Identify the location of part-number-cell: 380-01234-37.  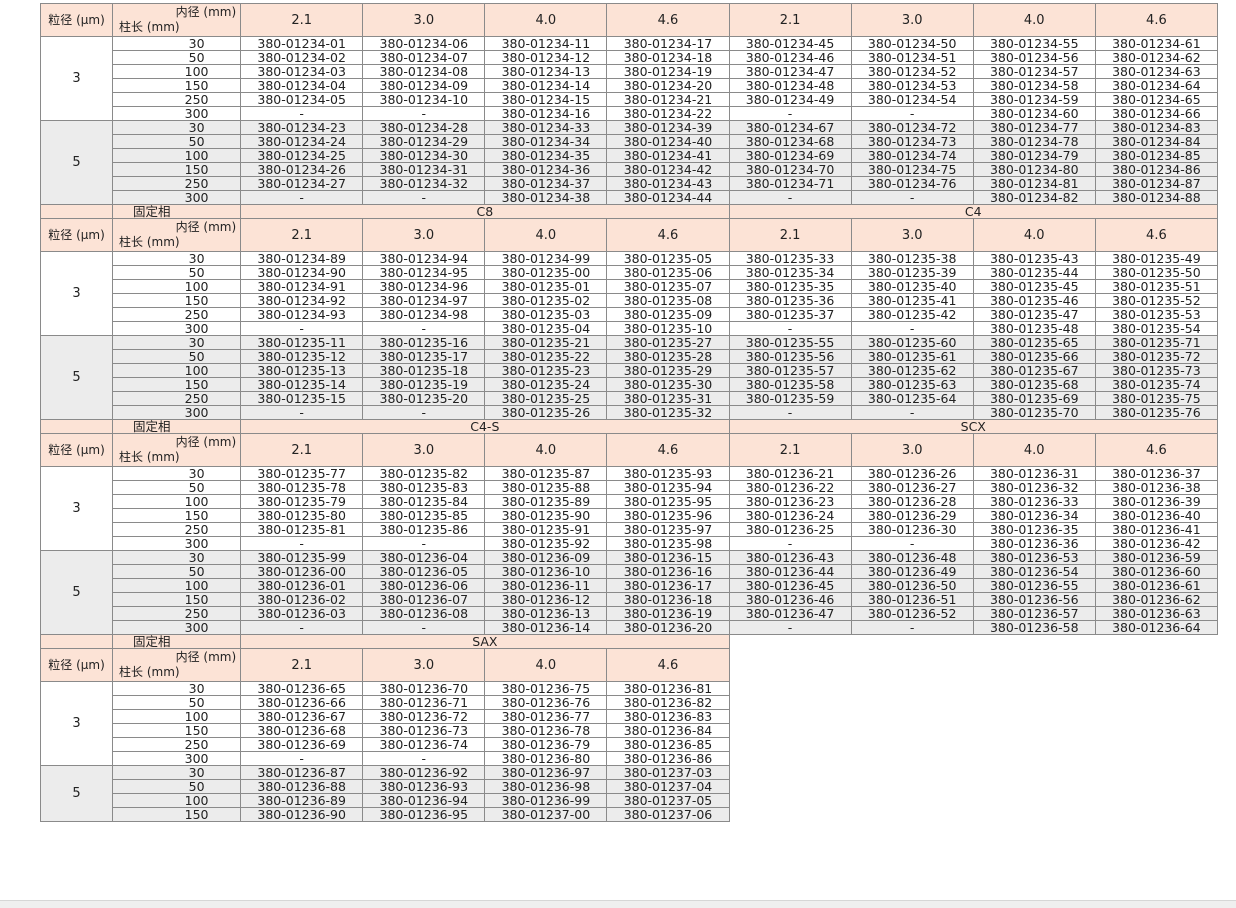
(546, 183).